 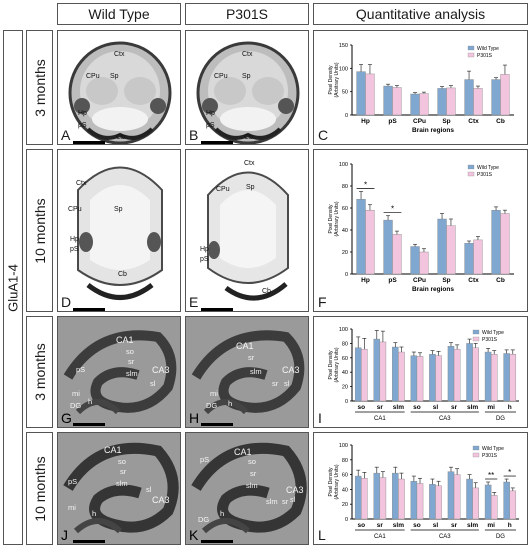 What do you see at coordinates (490, 340) in the screenshot?
I see `legend-label: P301S` at bounding box center [490, 340].